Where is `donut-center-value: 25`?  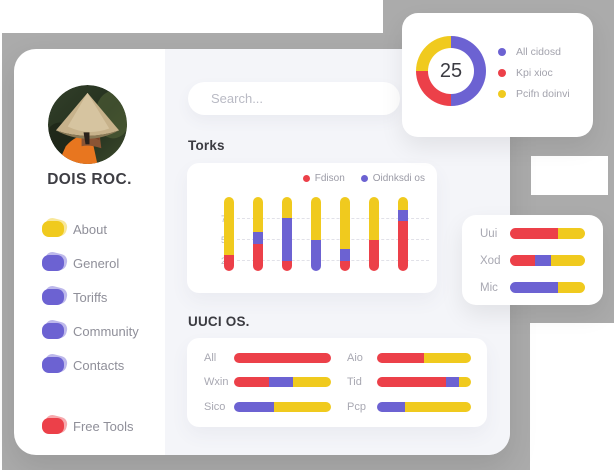
donut-center-value: 25 is located at coordinates (451, 71).